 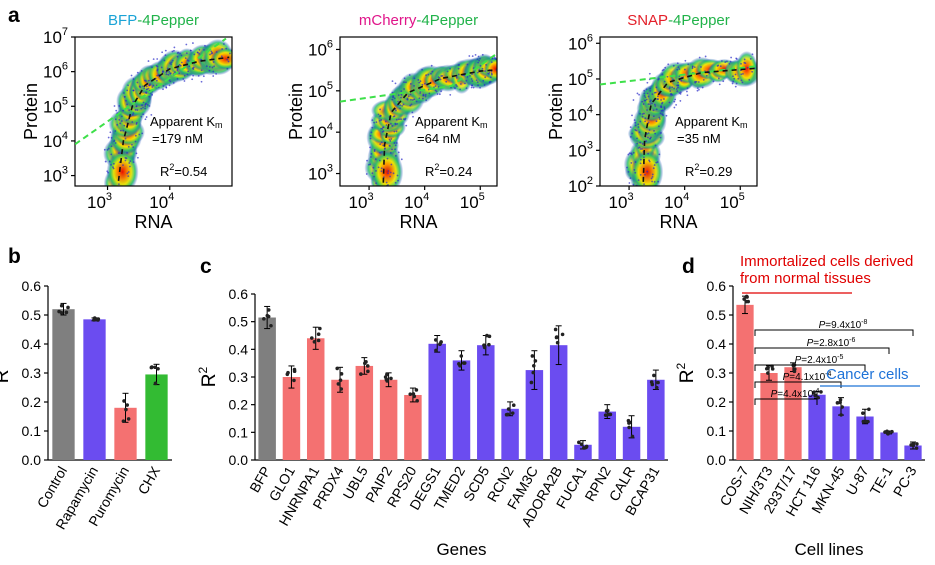 I want to click on bar-c-bar-tmed2, so click(x=461, y=410).